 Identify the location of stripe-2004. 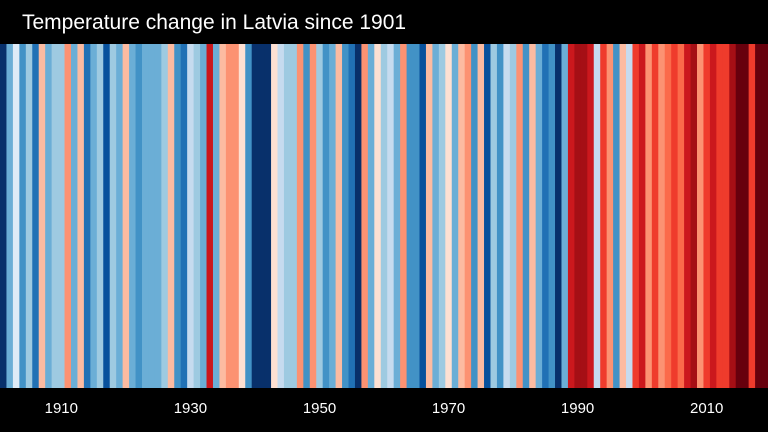
(668, 216).